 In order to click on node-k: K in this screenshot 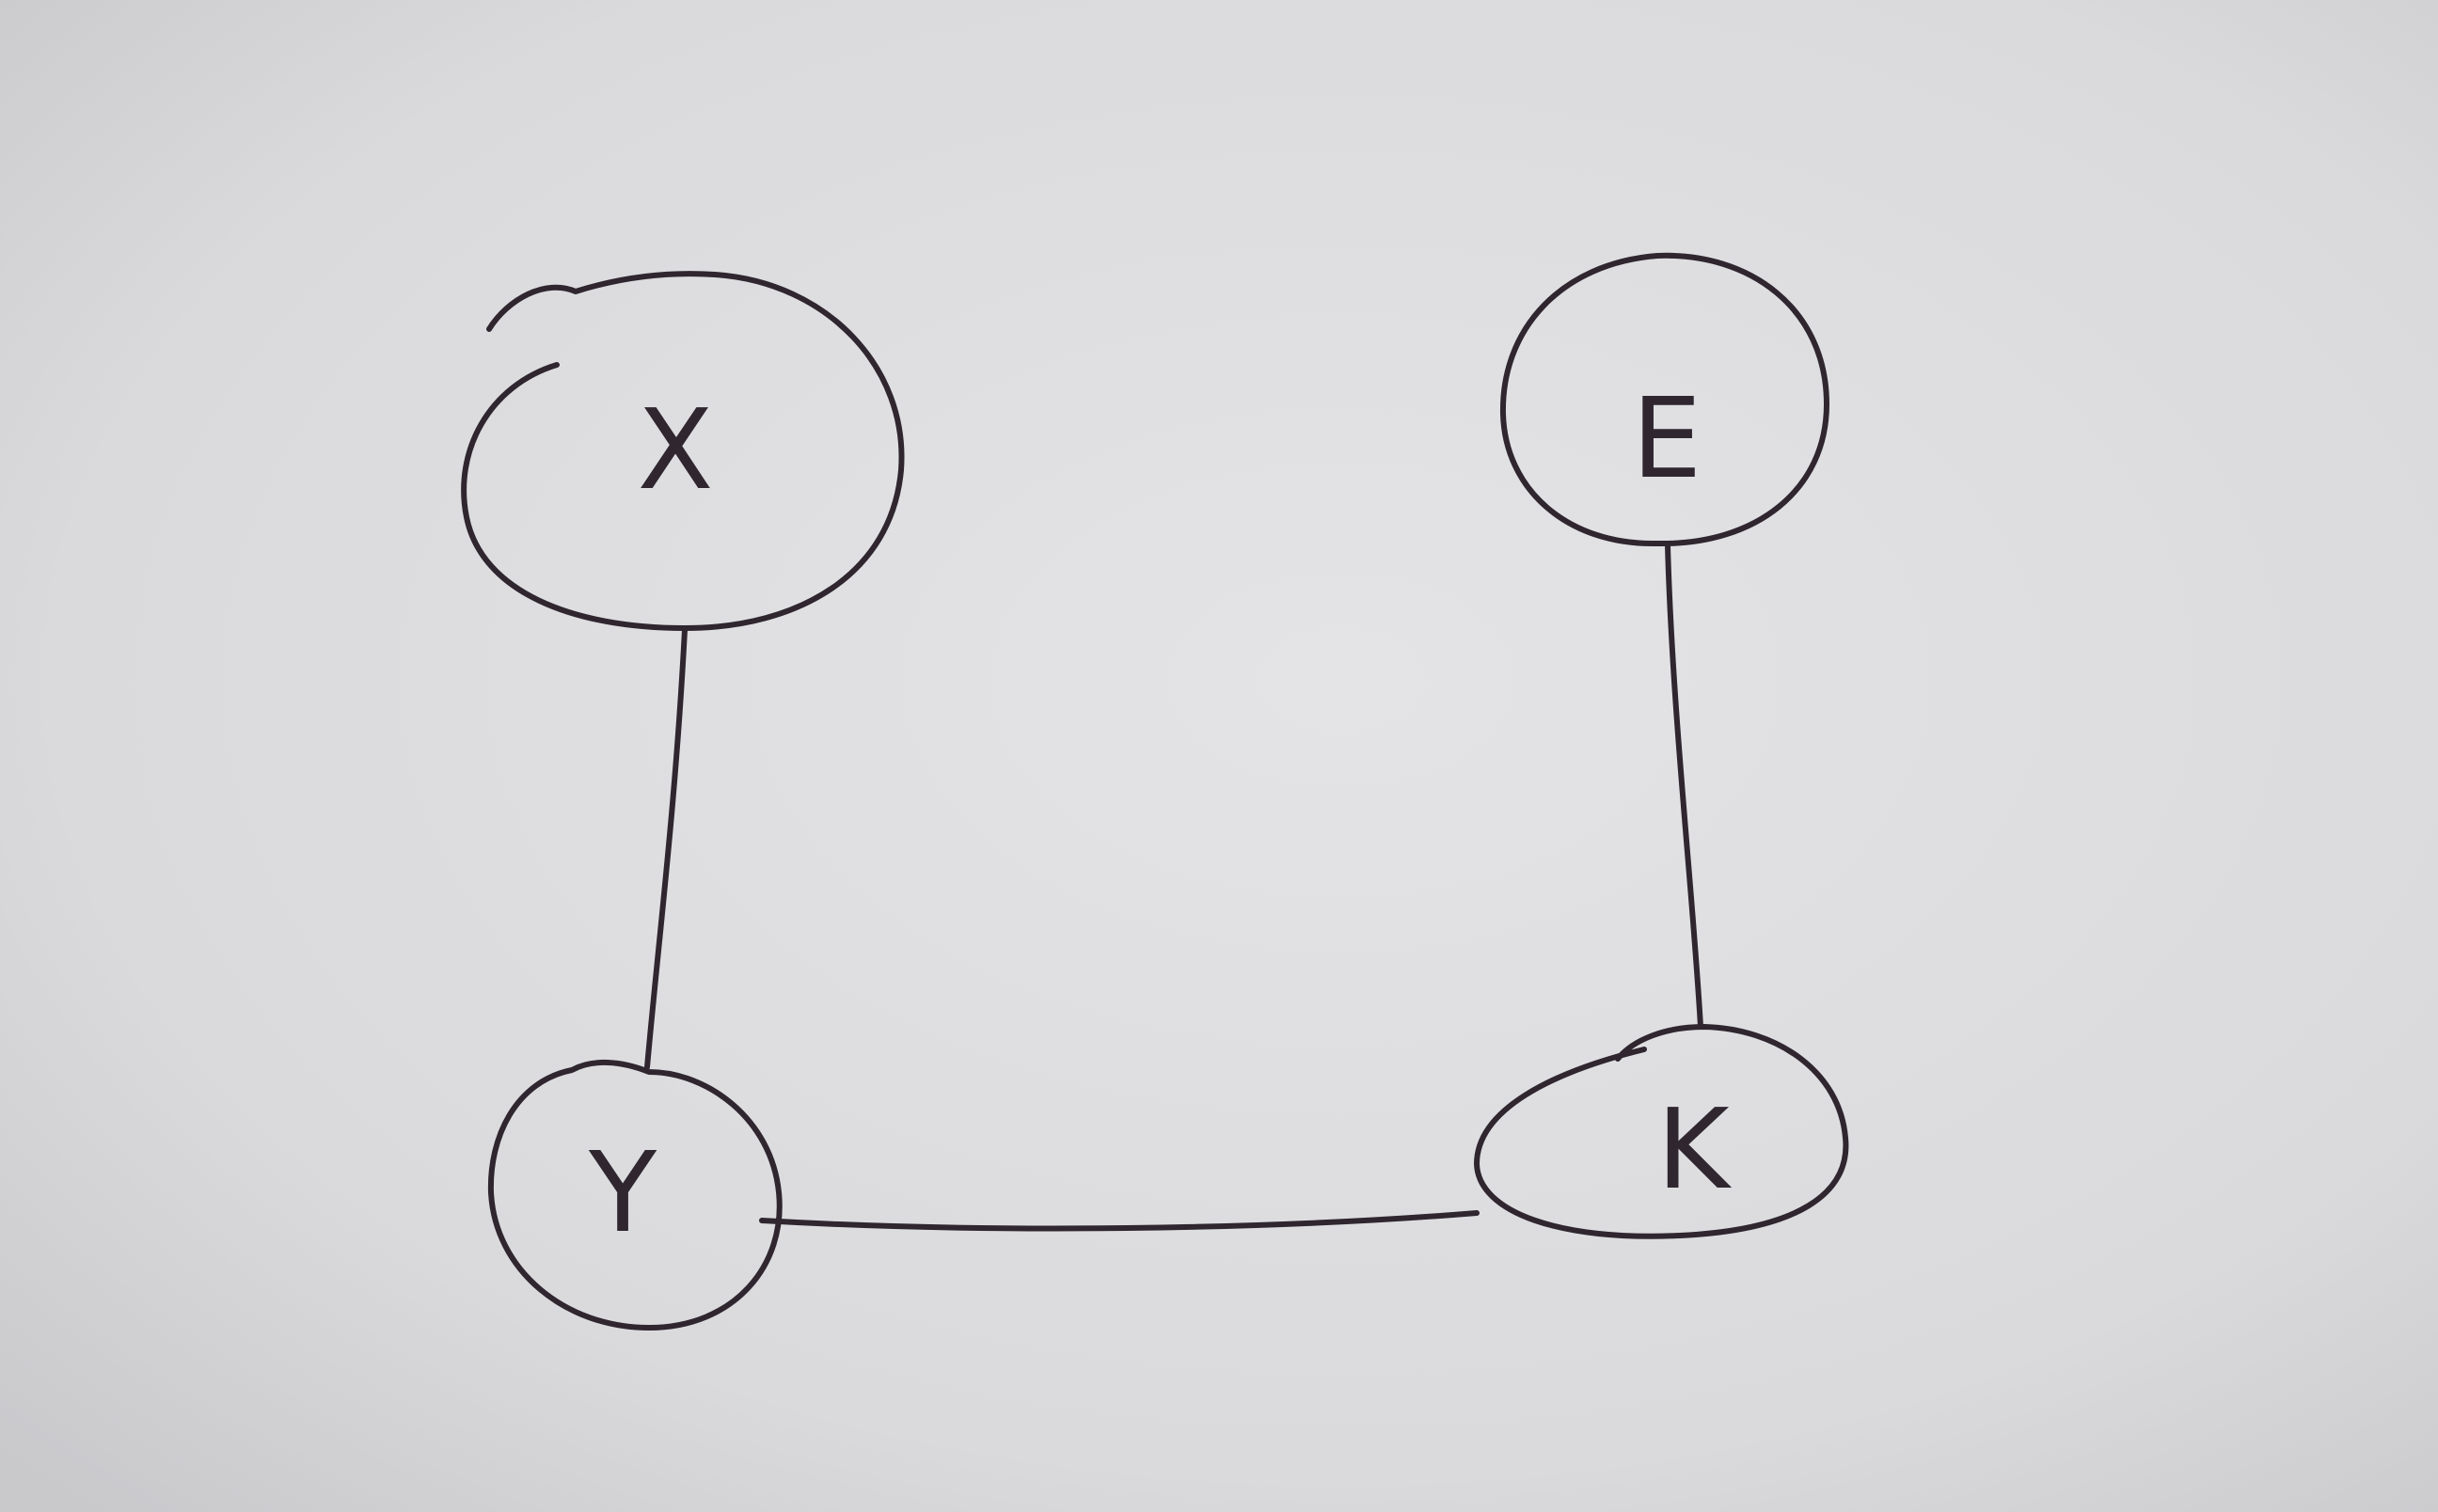, I will do `click(1661, 1131)`.